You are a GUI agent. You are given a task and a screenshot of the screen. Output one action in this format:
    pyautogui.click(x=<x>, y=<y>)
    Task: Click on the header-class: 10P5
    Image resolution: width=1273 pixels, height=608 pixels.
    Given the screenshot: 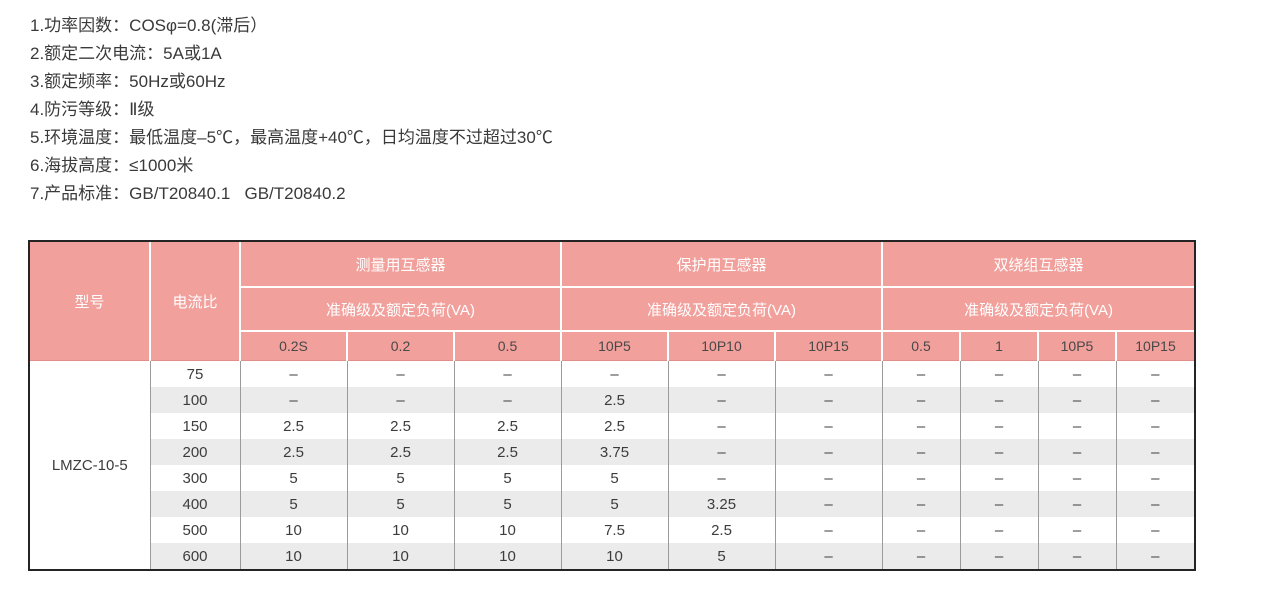 What is the action you would take?
    pyautogui.click(x=1077, y=346)
    